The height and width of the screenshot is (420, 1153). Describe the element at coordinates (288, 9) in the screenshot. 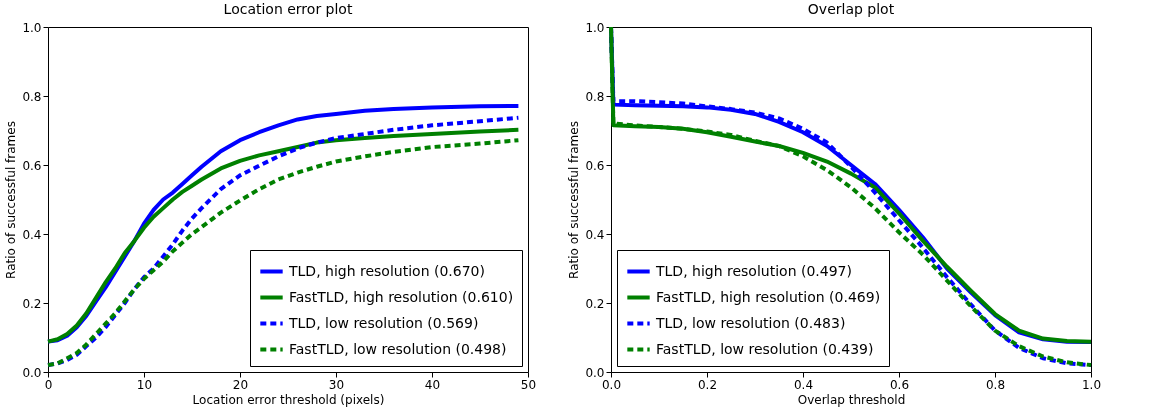

I see `chart-title: Location error plot` at that location.